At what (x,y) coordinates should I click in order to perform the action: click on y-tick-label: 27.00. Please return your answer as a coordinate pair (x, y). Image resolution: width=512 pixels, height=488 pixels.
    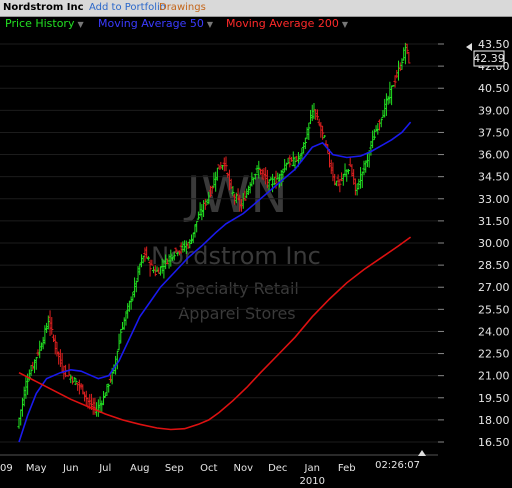
    Looking at the image, I should click on (494, 287).